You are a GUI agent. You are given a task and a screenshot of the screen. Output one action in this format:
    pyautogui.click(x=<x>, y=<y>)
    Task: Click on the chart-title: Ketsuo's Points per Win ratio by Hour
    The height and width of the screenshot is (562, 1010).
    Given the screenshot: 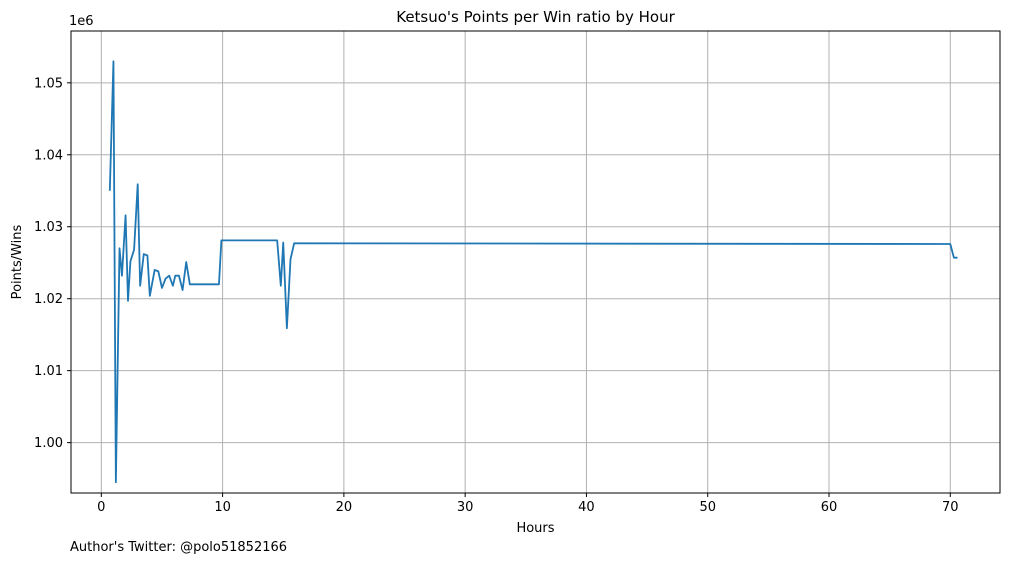 What is the action you would take?
    pyautogui.click(x=535, y=17)
    